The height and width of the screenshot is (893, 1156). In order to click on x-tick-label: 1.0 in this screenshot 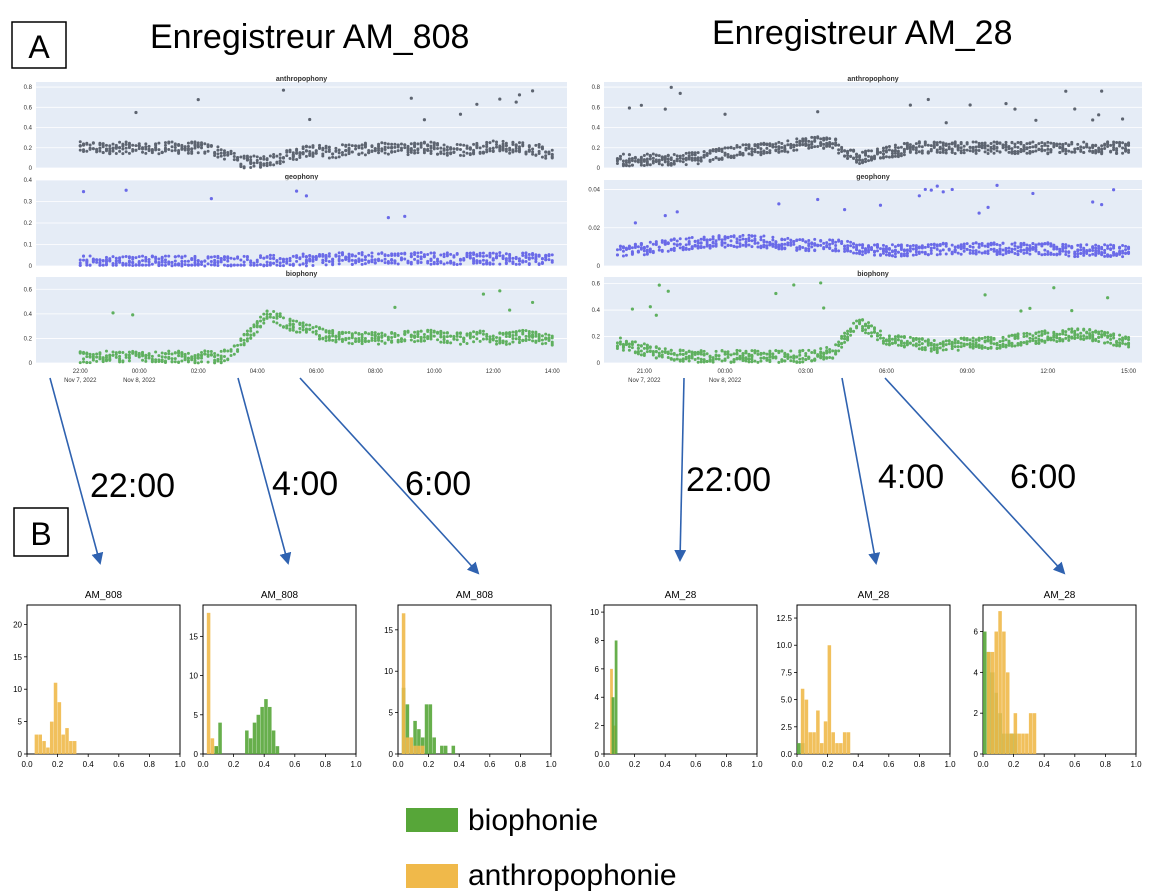, I will do `click(551, 764)`.